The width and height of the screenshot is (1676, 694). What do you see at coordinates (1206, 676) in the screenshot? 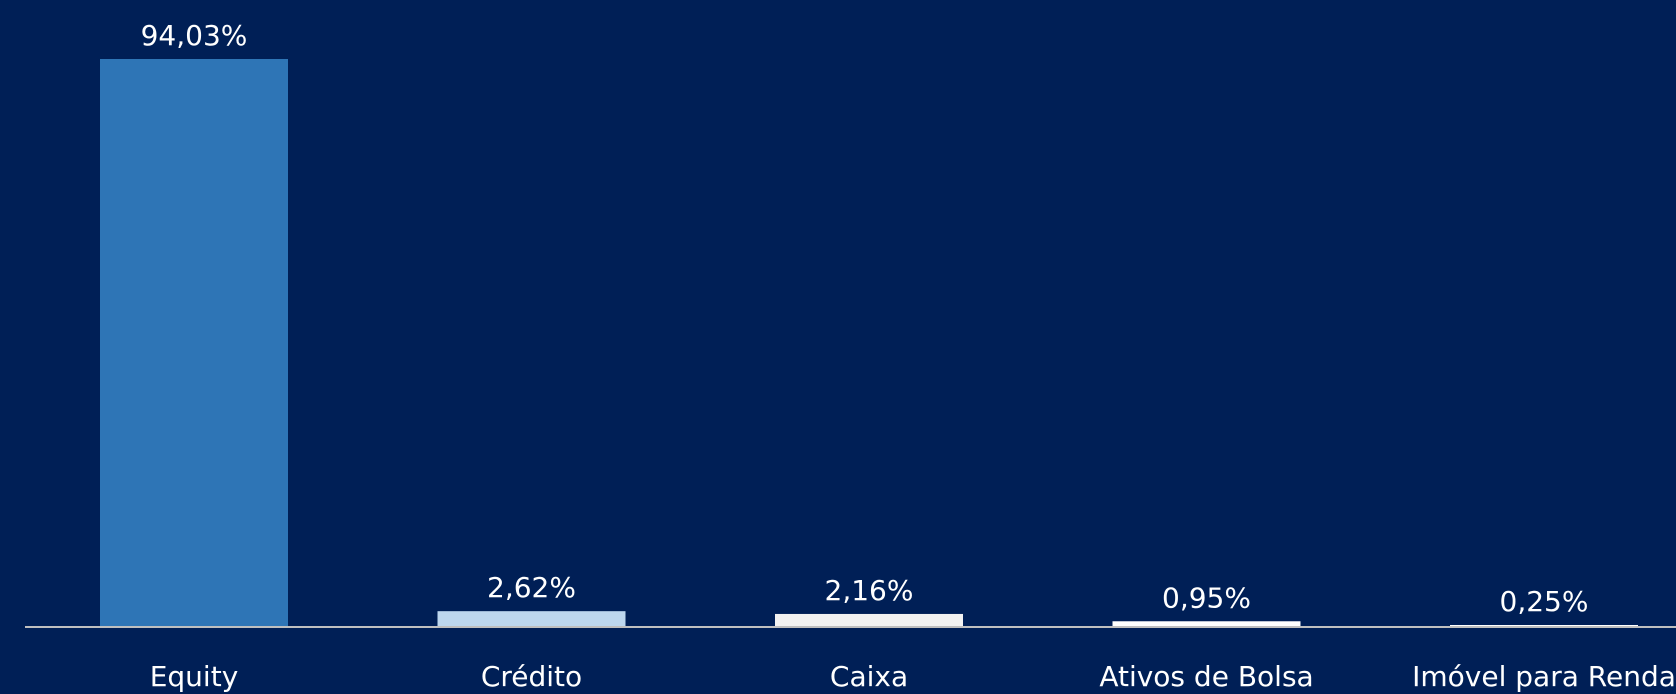
I see `category-label-ativos-de-bolsa: Ativos de Bolsa` at bounding box center [1206, 676].